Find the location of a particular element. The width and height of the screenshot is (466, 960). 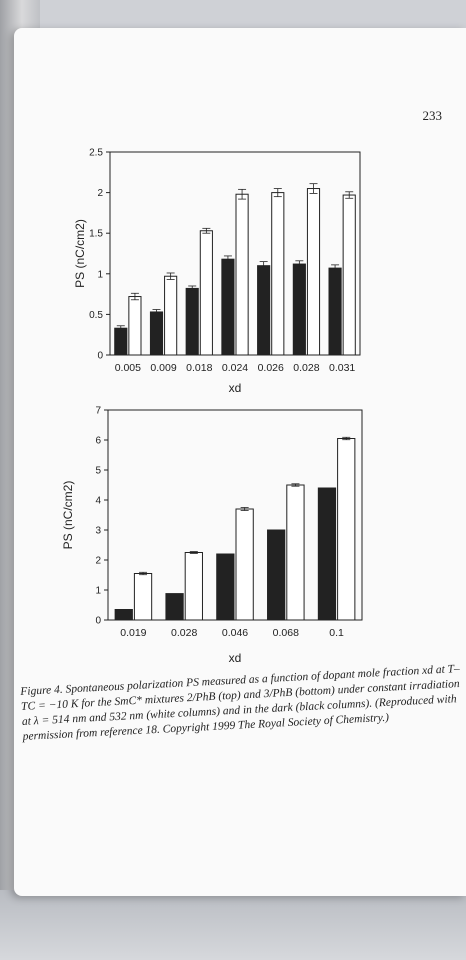

y-tick-label: 0.5 is located at coordinates (96, 315).